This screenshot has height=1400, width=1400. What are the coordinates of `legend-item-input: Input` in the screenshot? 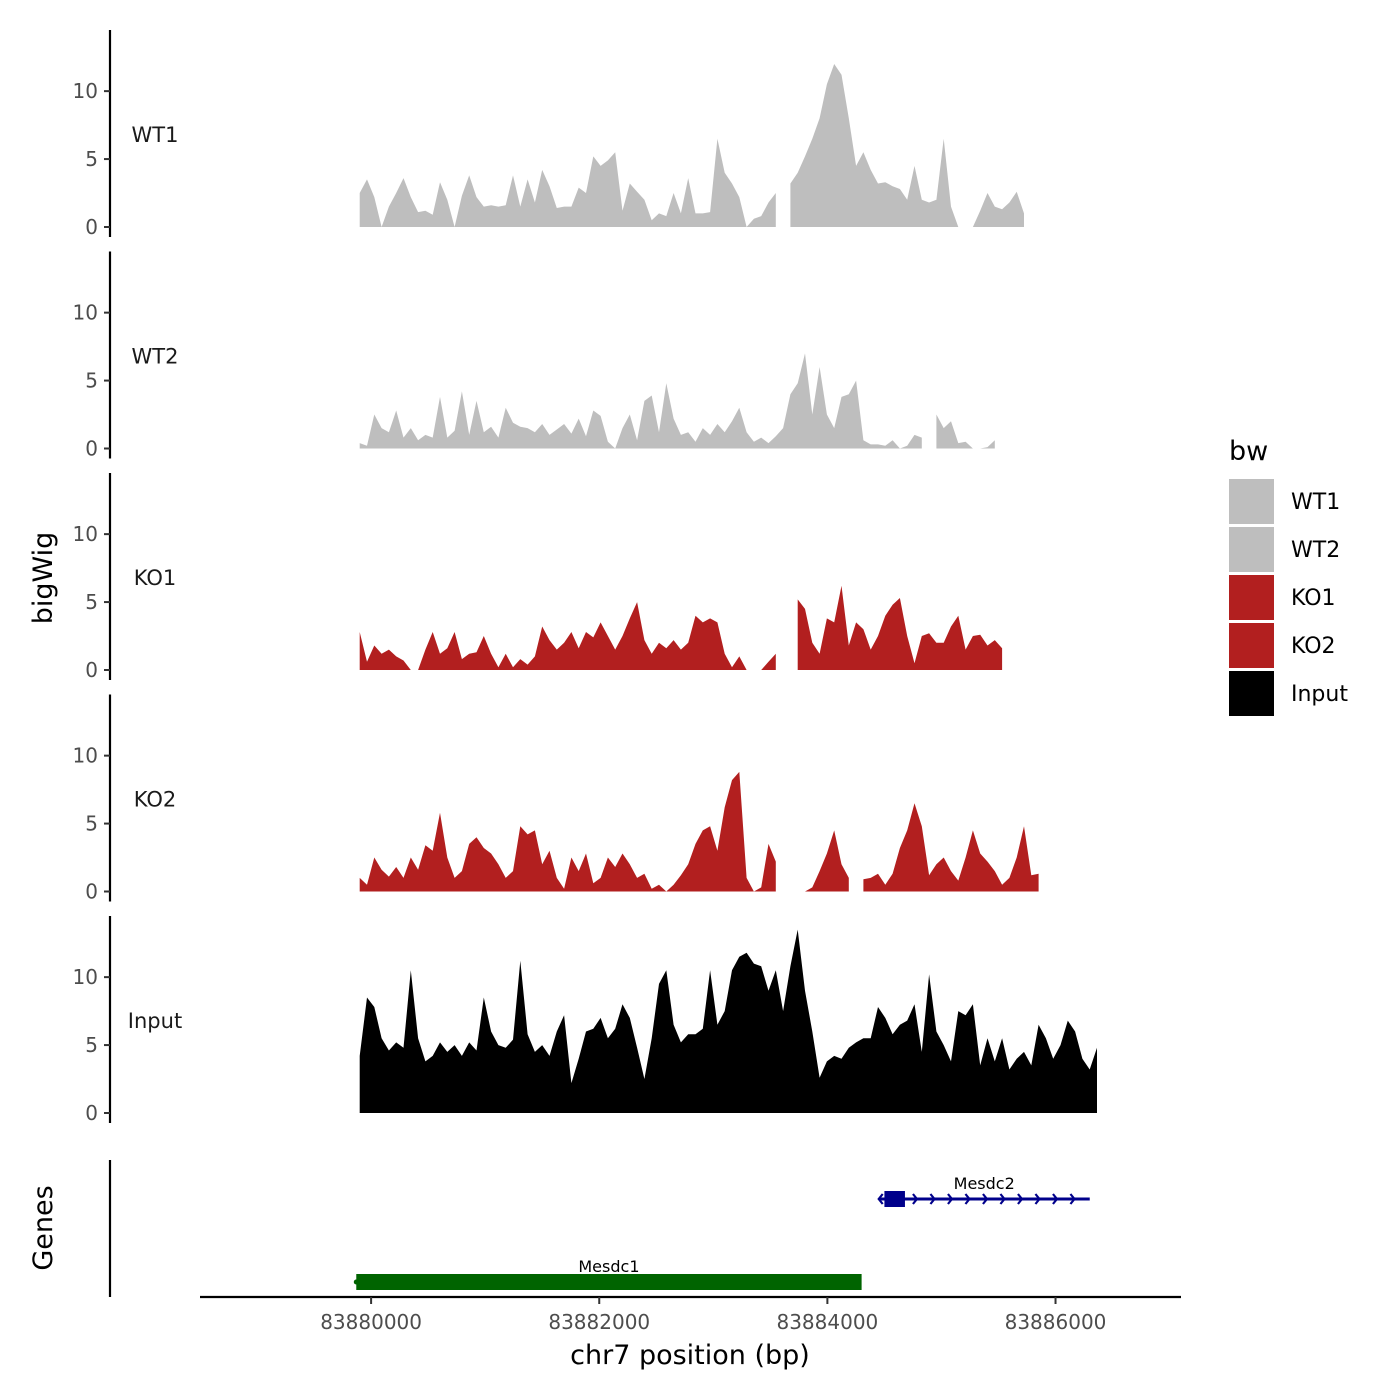 It's located at (1288, 693).